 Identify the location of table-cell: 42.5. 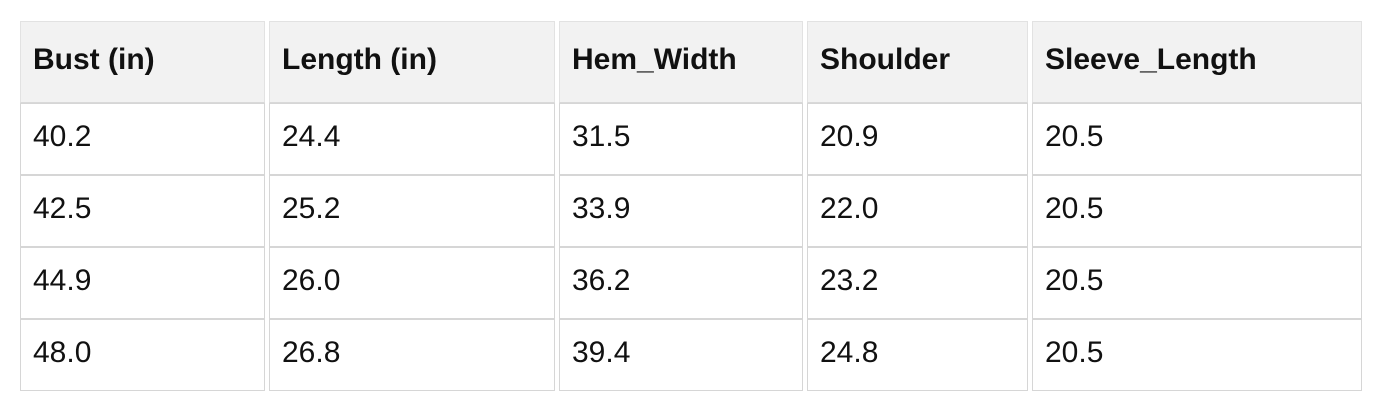
(142, 211).